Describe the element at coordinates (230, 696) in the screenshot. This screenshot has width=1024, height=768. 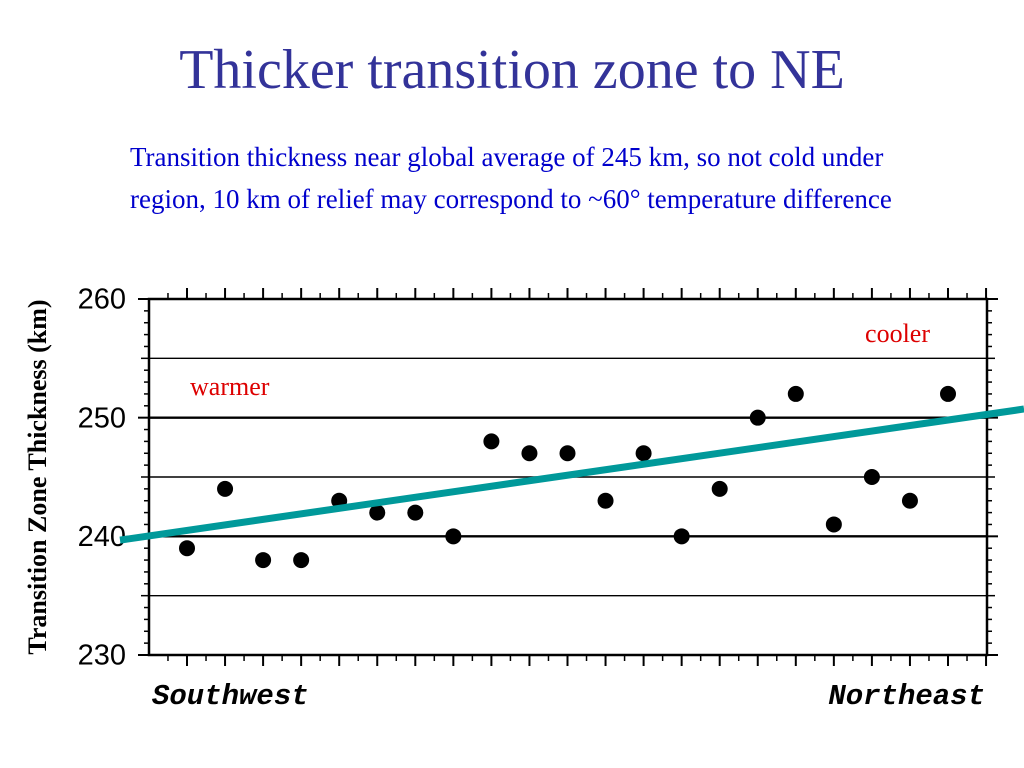
I see `x-left-label: Southwest` at that location.